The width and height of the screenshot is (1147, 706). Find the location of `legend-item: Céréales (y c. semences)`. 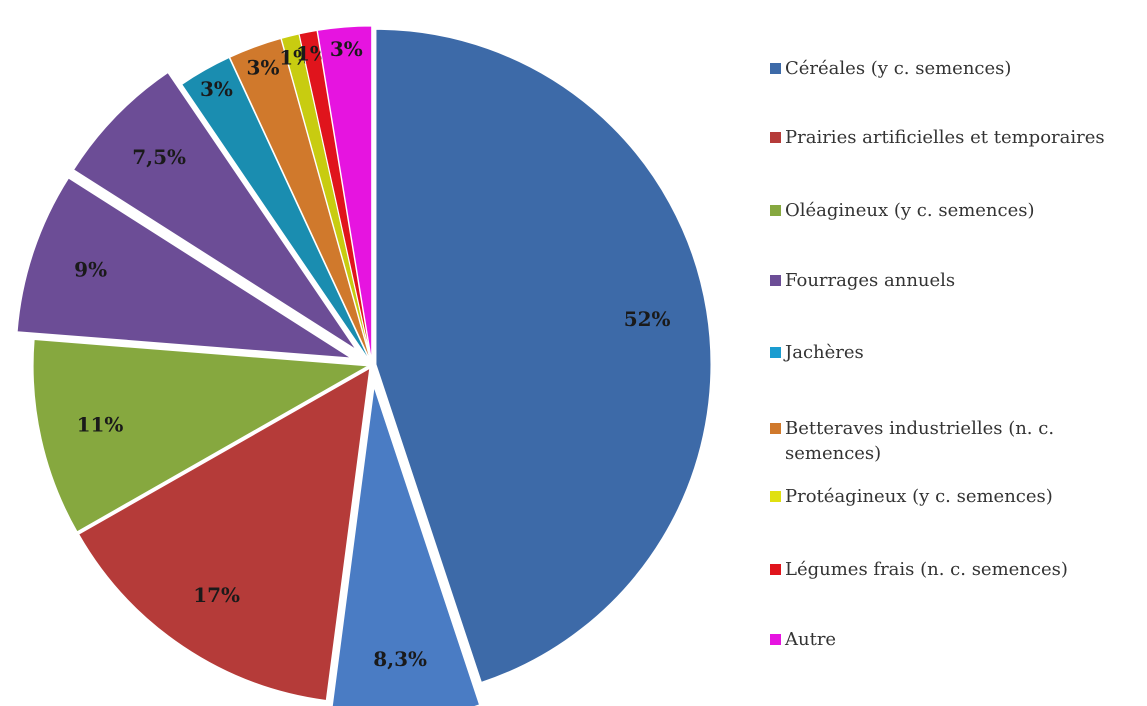

legend-item: Céréales (y c. semences) is located at coordinates (958, 68).